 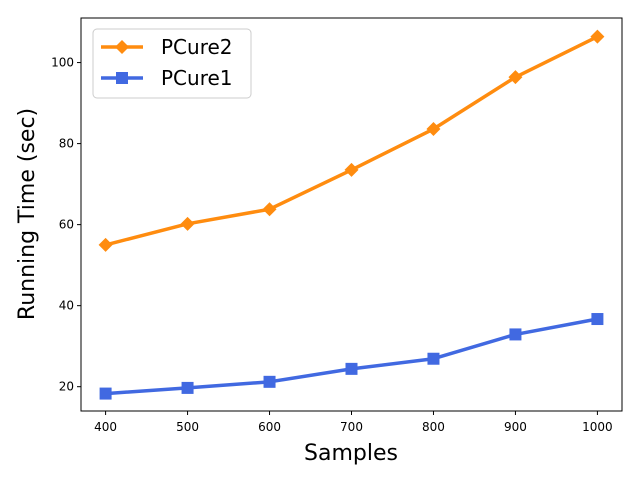 What do you see at coordinates (105, 427) in the screenshot?
I see `x-tick-label: 400` at bounding box center [105, 427].